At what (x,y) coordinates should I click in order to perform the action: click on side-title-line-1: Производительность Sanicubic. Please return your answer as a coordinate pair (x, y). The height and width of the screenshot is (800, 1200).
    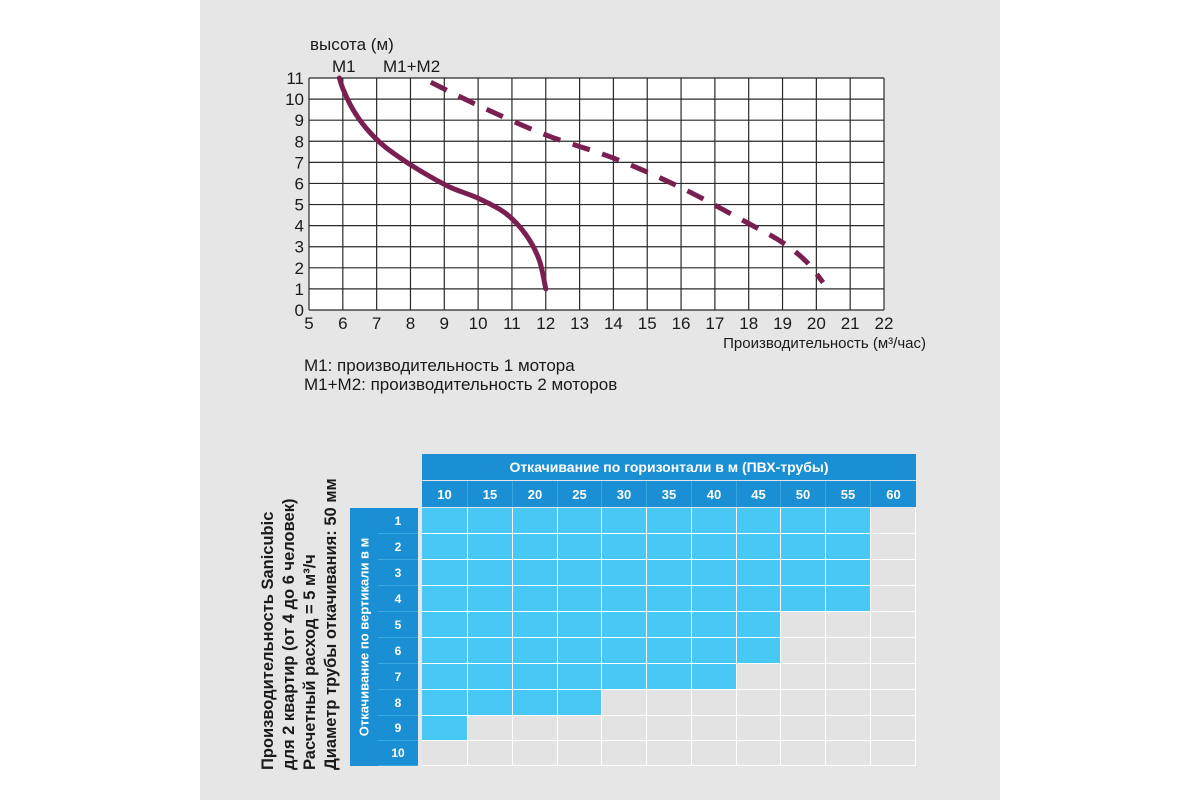
    Looking at the image, I should click on (268, 640).